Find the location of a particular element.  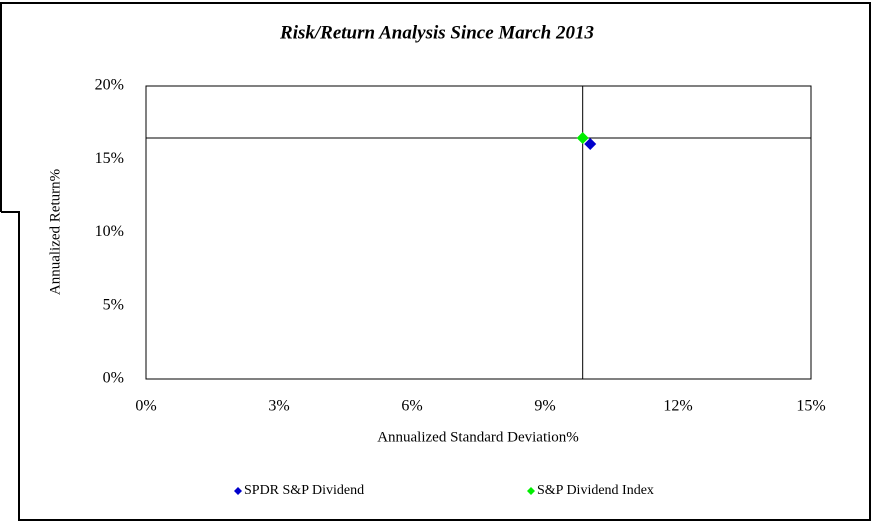

y-tick-label: 5% is located at coordinates (113, 304).